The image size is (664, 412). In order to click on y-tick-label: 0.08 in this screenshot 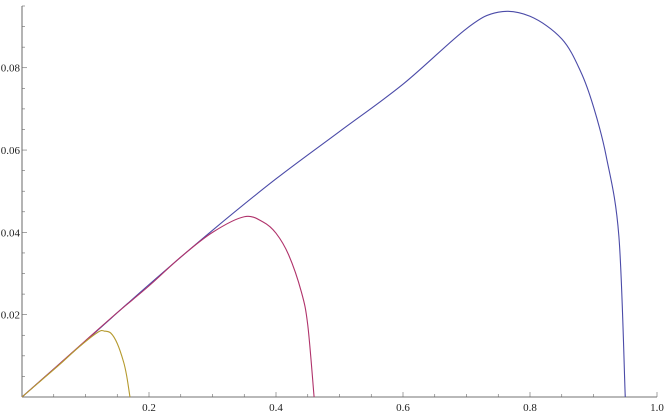, I will do `click(11, 69)`.